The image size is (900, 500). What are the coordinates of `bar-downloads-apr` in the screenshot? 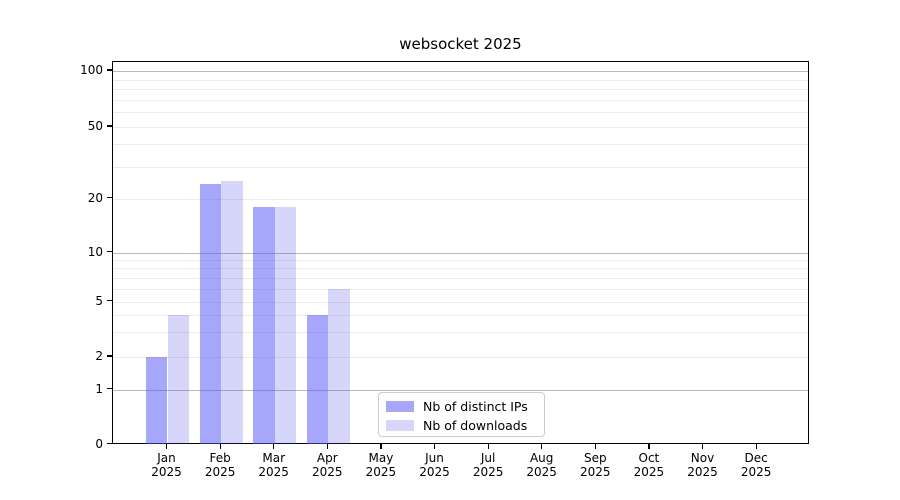 It's located at (339, 366).